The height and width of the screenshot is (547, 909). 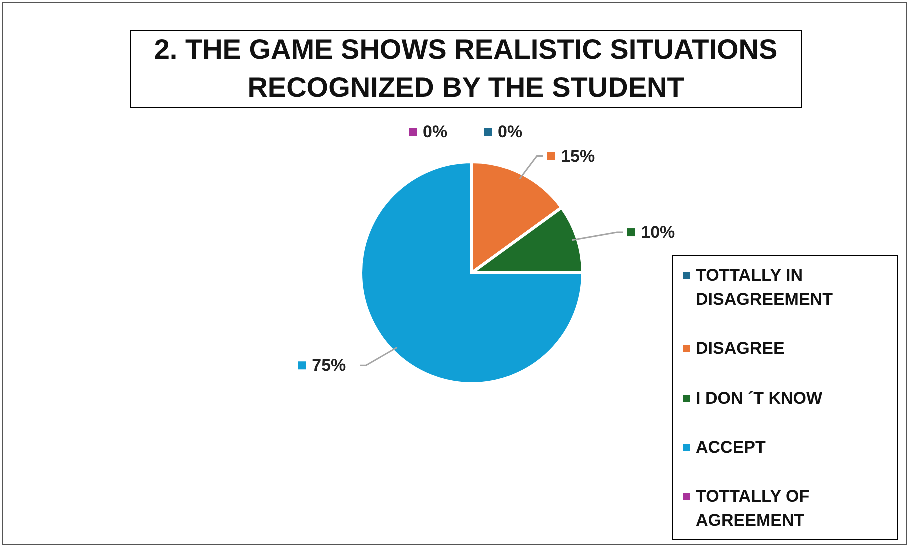 I want to click on legend-label: ACCEPT, so click(x=731, y=447).